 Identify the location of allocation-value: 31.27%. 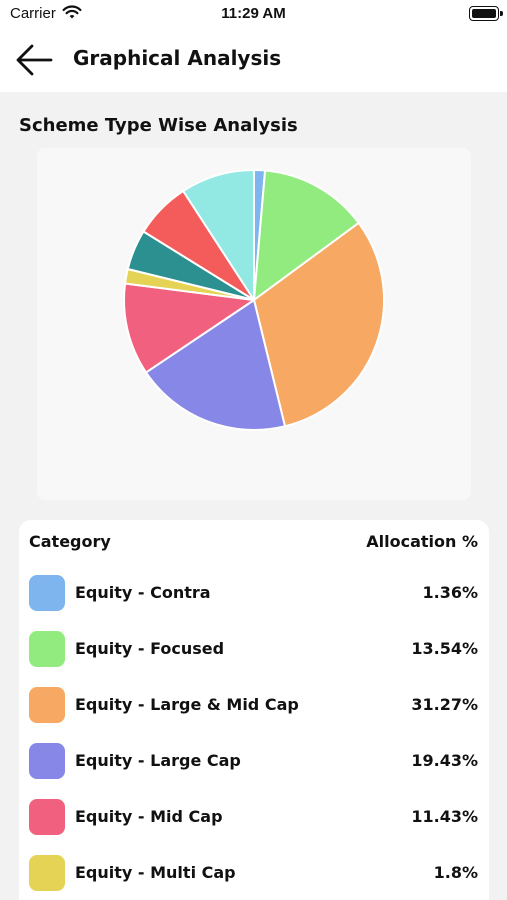
(444, 704).